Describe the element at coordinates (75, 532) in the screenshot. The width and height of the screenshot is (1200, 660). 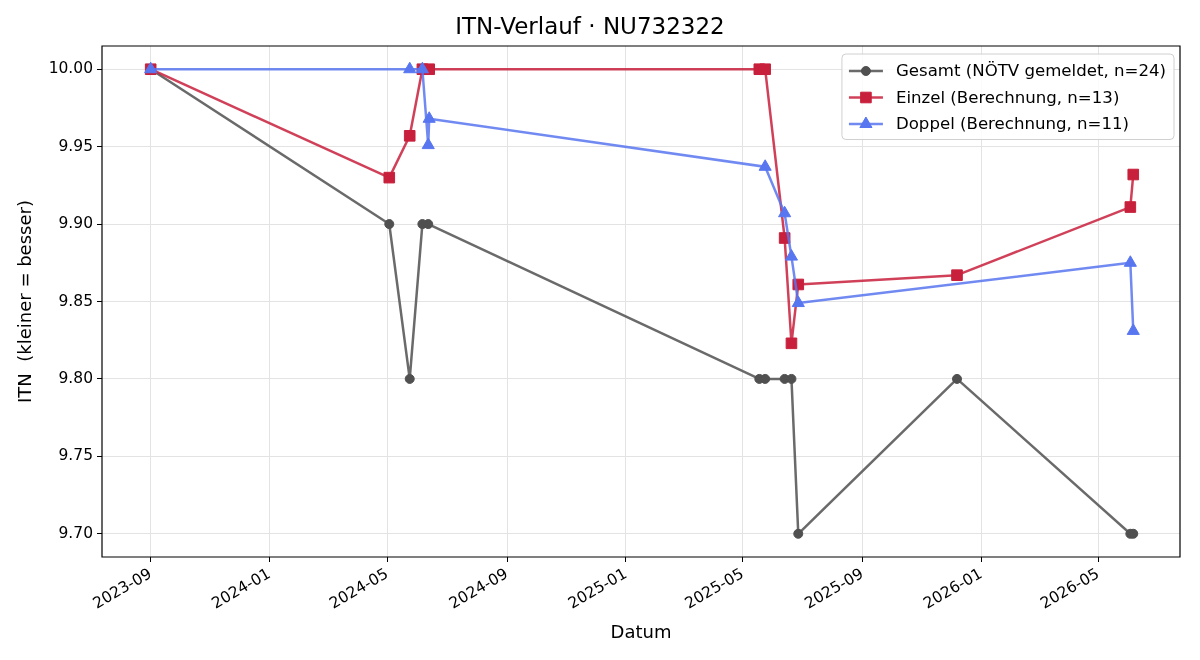
I see `y-tick-label: 9.70` at that location.